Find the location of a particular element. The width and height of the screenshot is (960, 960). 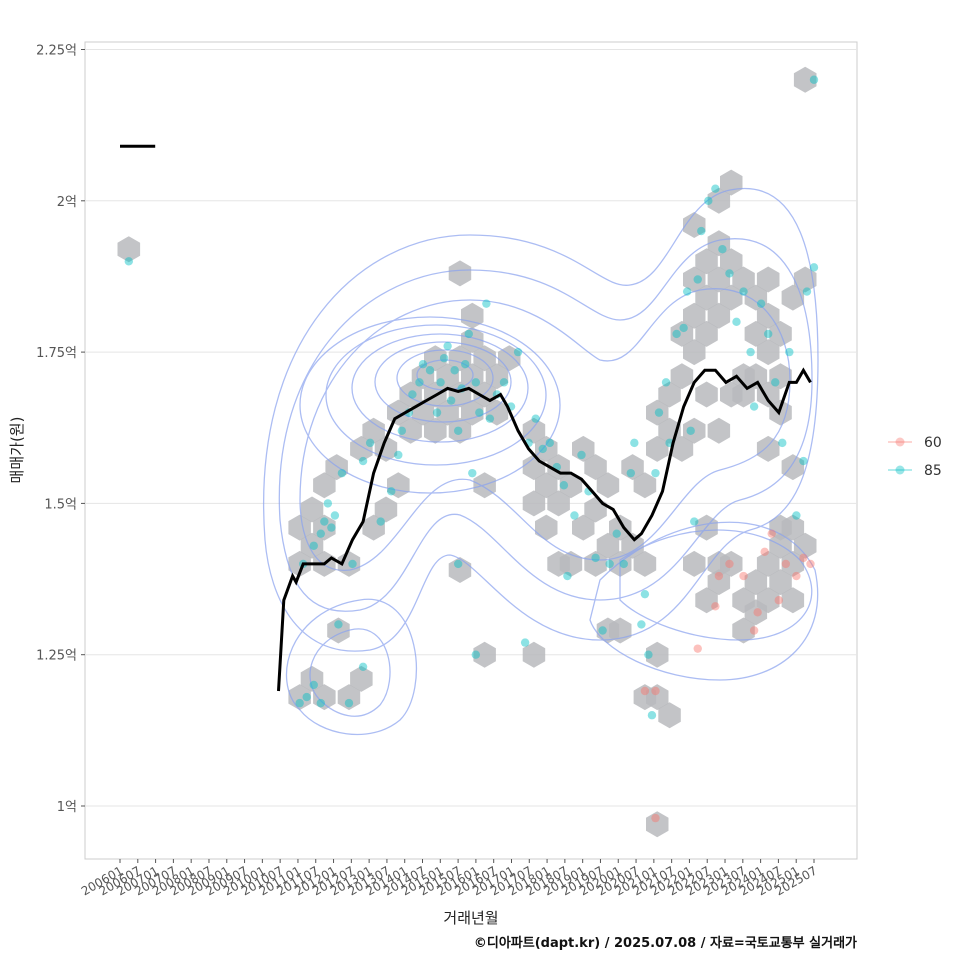

legend-item-60: 60 is located at coordinates (915, 443).